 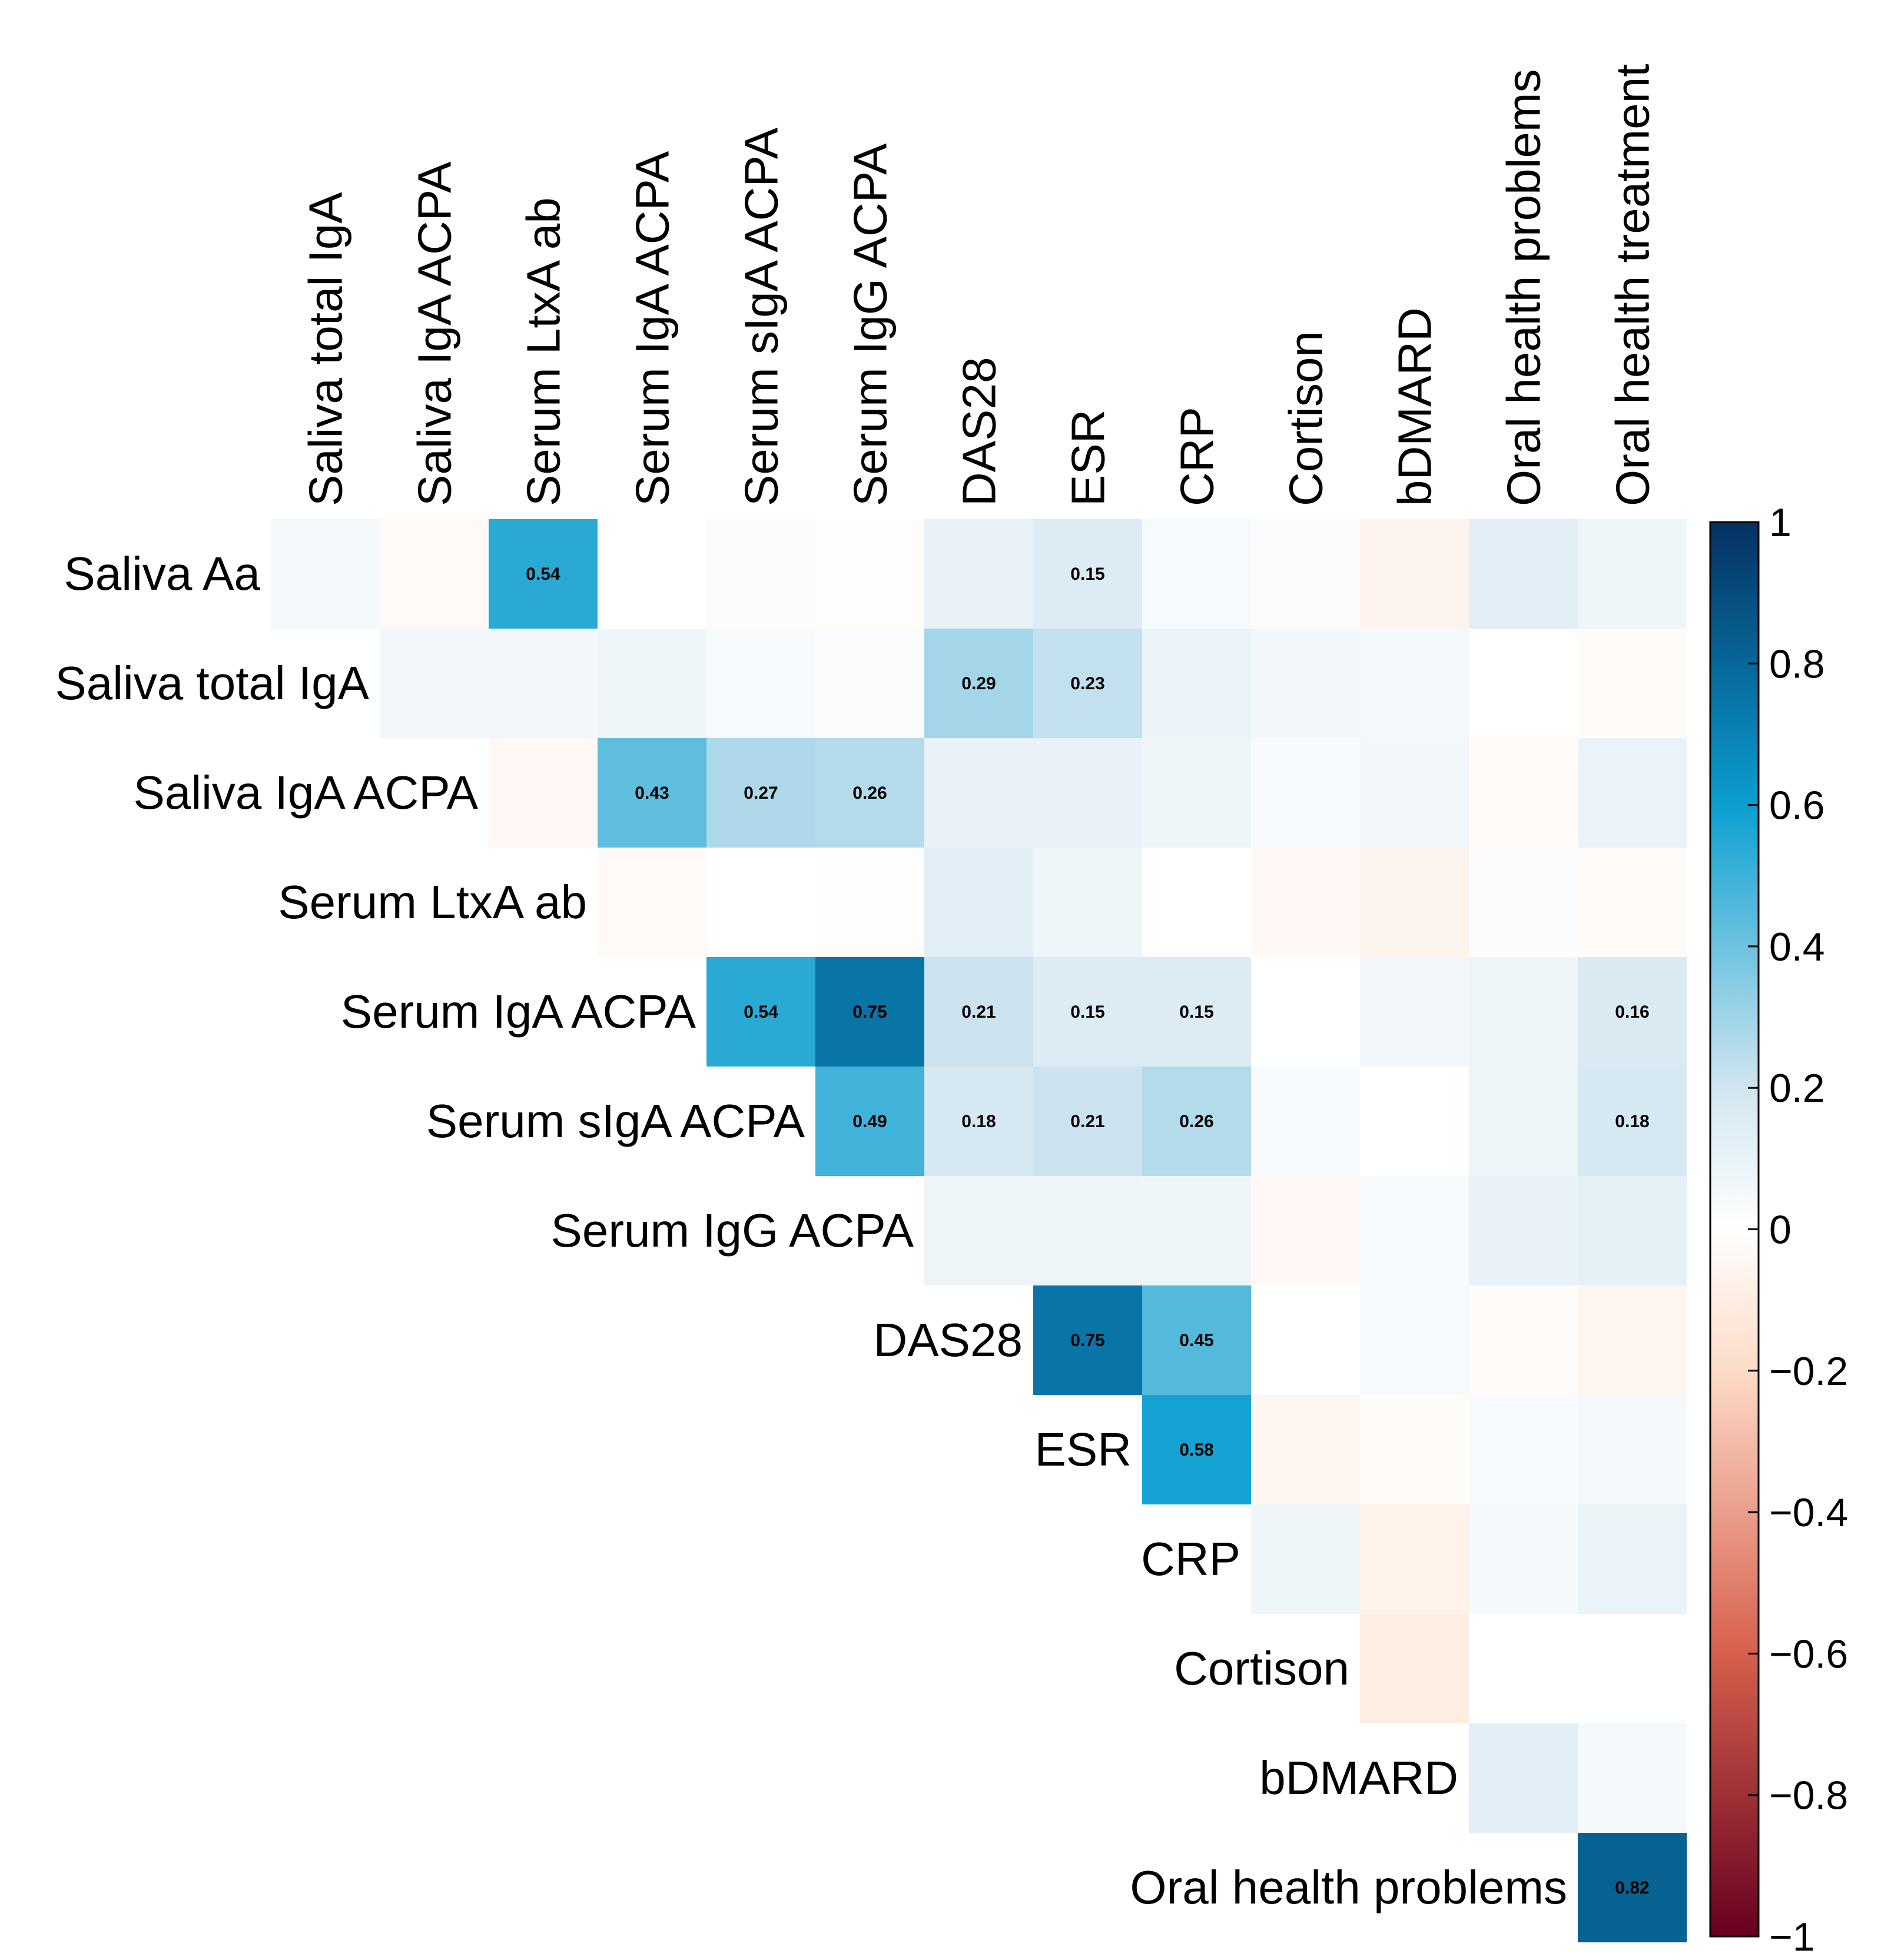 I want to click on column-label: ESR, so click(x=1088, y=458).